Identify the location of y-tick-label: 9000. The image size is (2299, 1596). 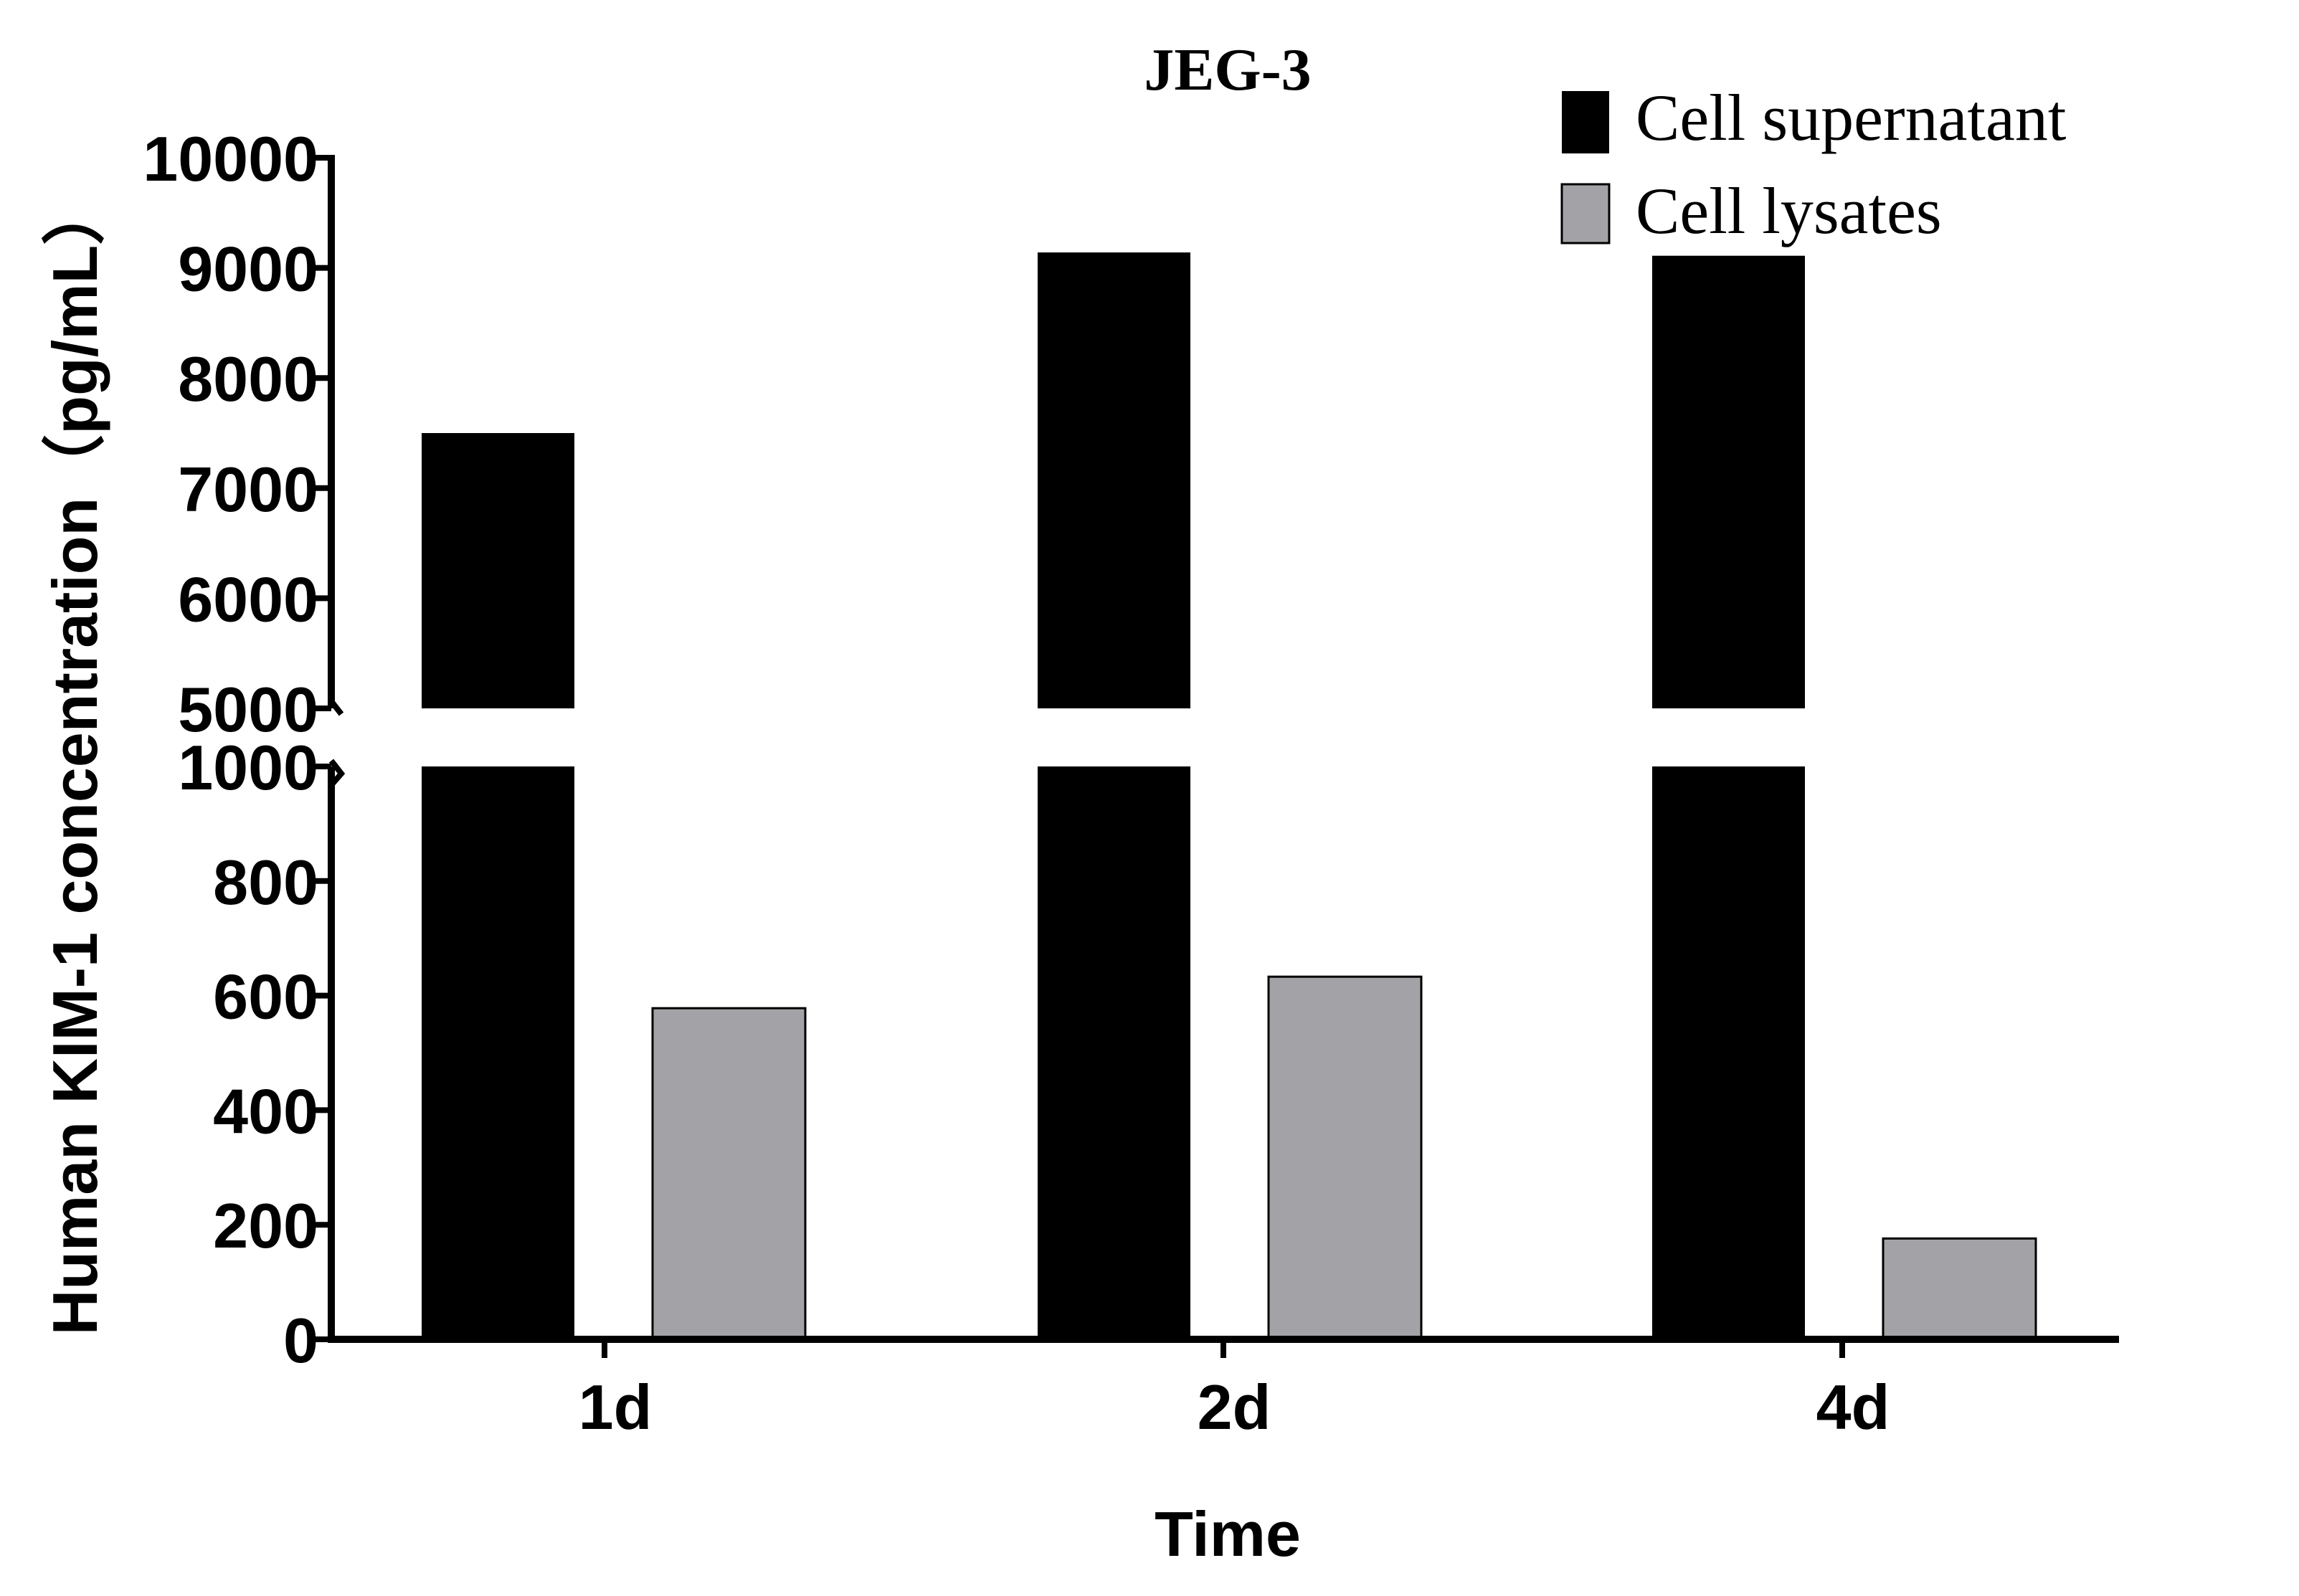
(248, 269).